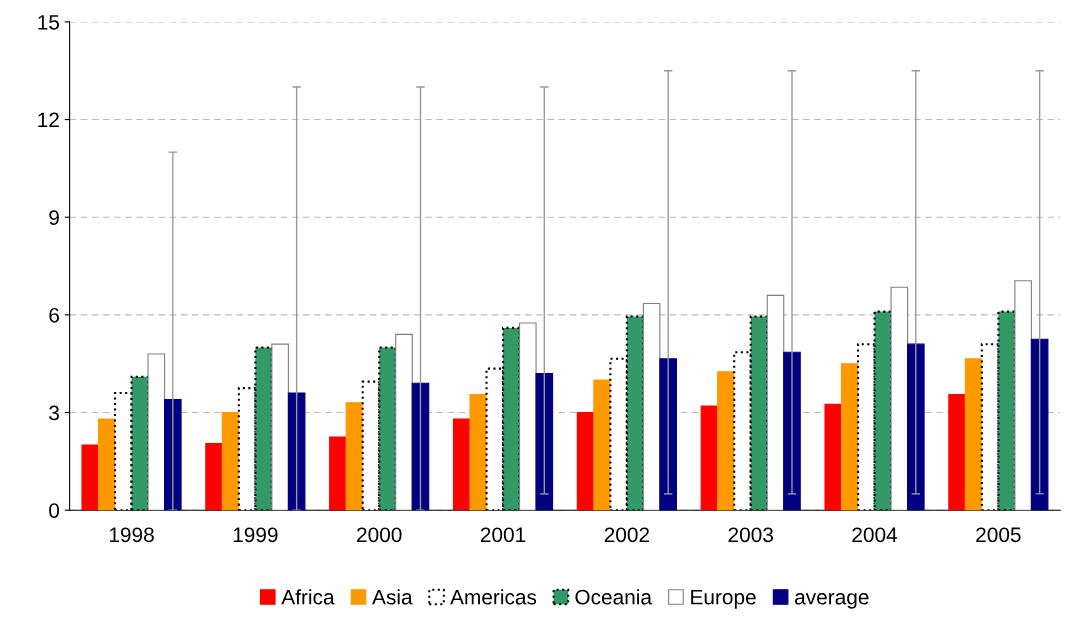  I want to click on y-tick-label: 9, so click(54, 217).